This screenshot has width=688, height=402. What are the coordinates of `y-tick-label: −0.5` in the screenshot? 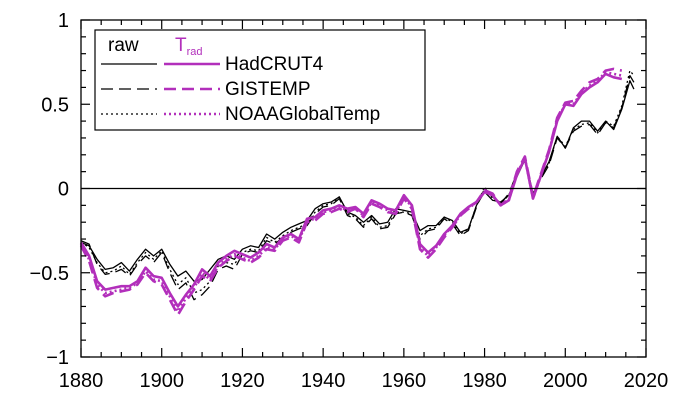 It's located at (49, 274).